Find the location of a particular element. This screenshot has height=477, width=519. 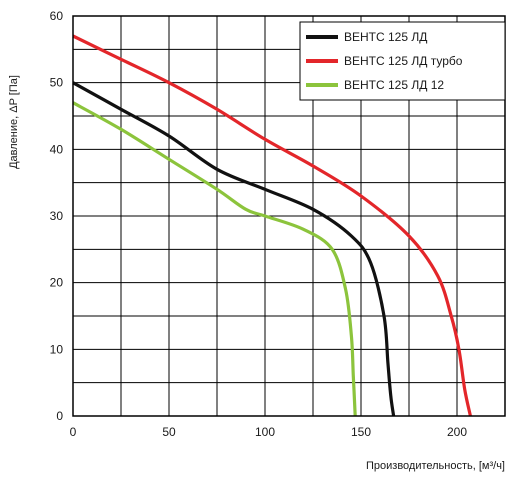

y-tick-label: 60 is located at coordinates (57, 16).